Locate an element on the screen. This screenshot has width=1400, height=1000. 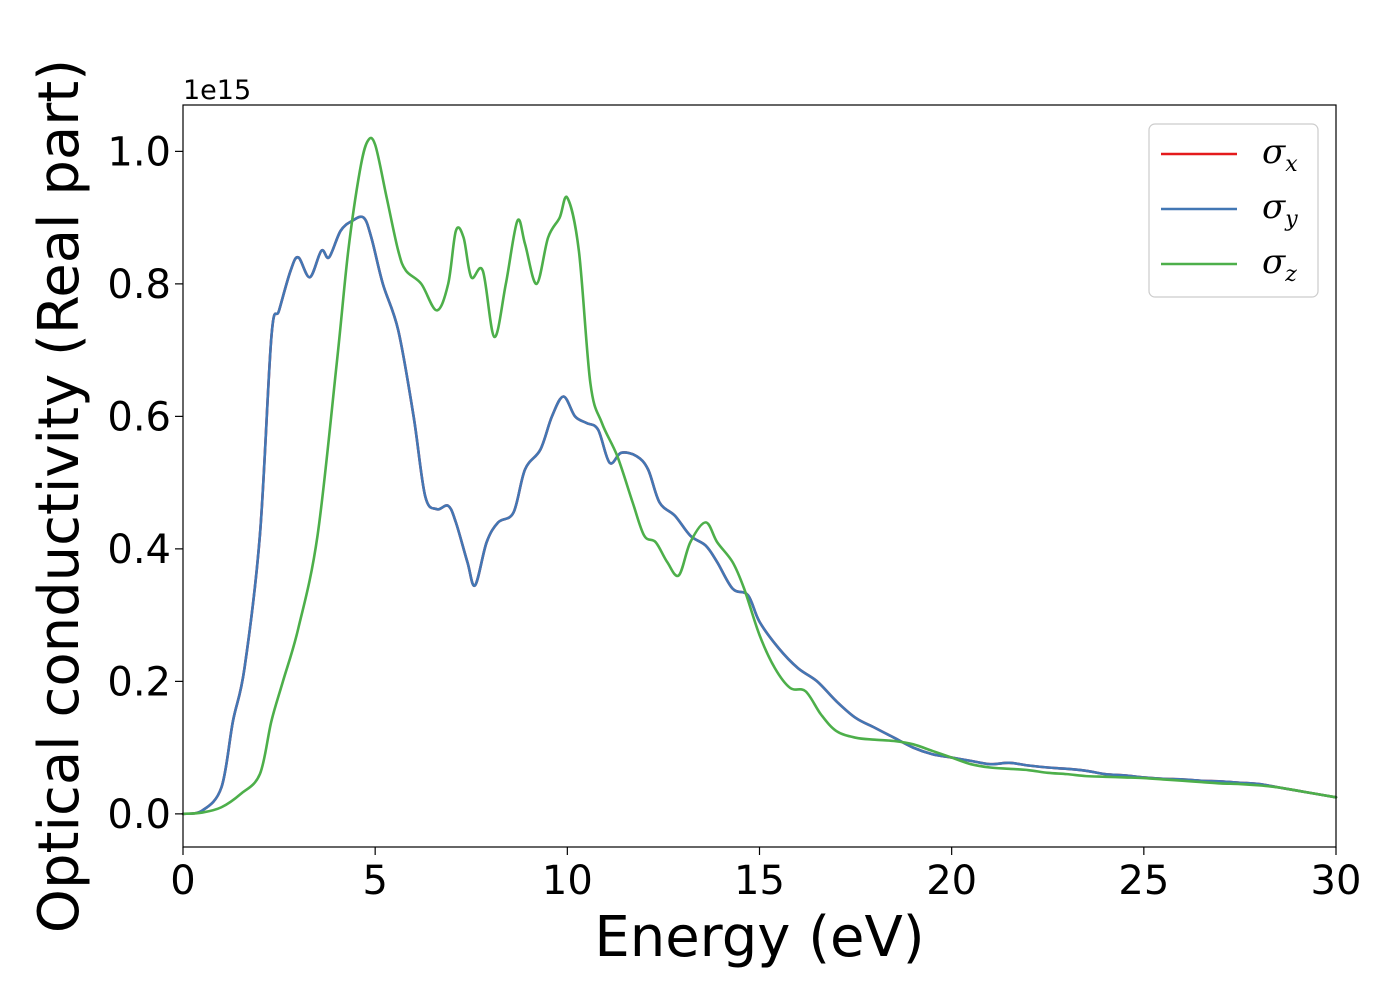
legend-label-x: σx is located at coordinates (1280, 154).